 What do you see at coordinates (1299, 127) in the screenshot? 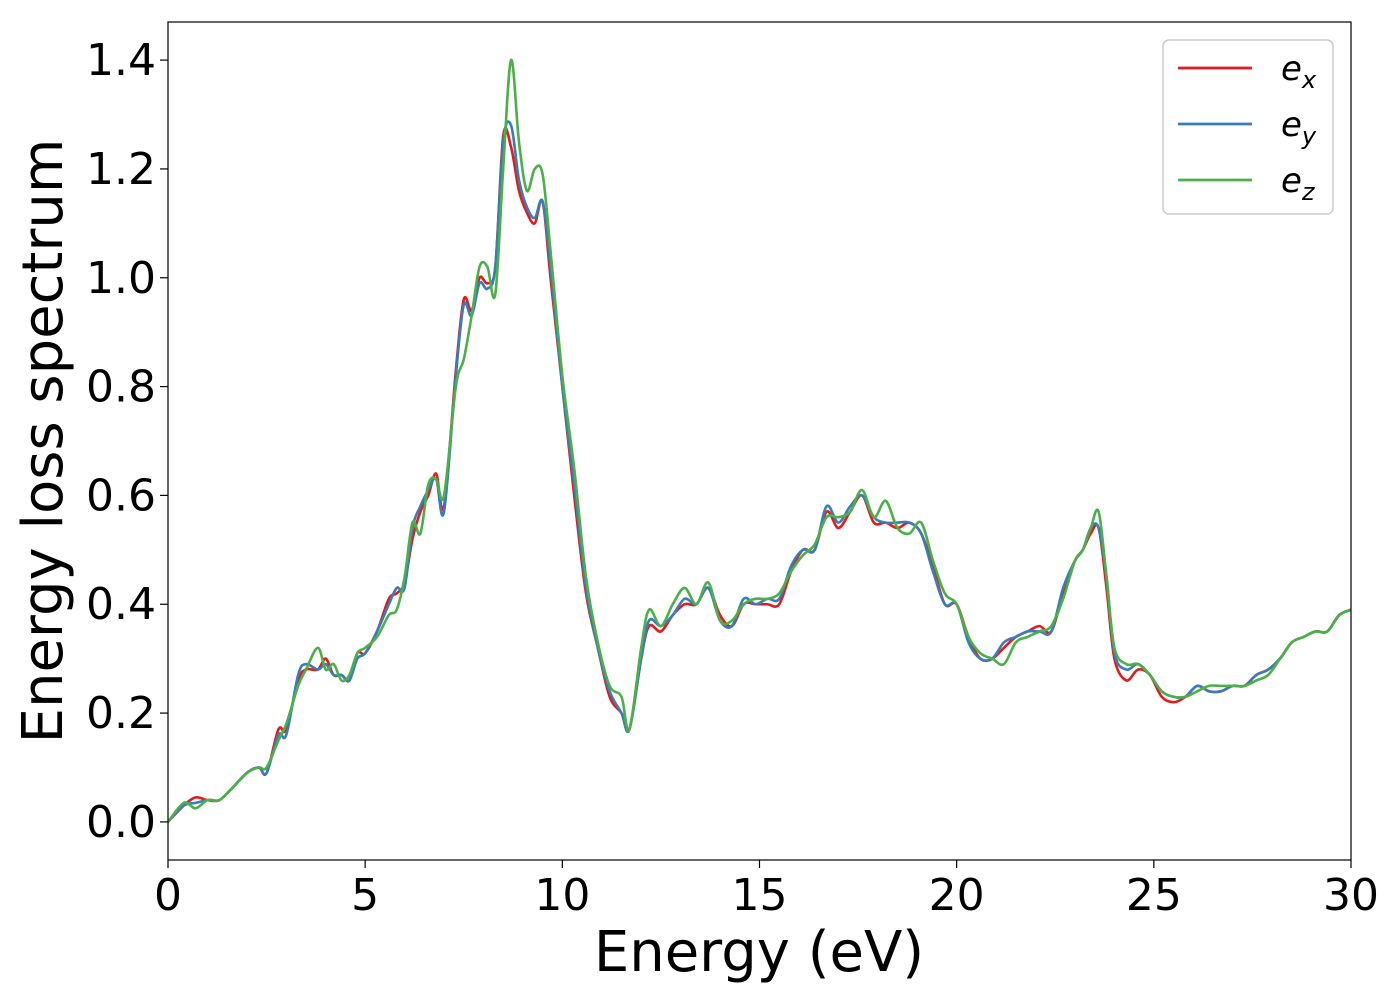
I see `legend-label-ey: ey` at bounding box center [1299, 127].